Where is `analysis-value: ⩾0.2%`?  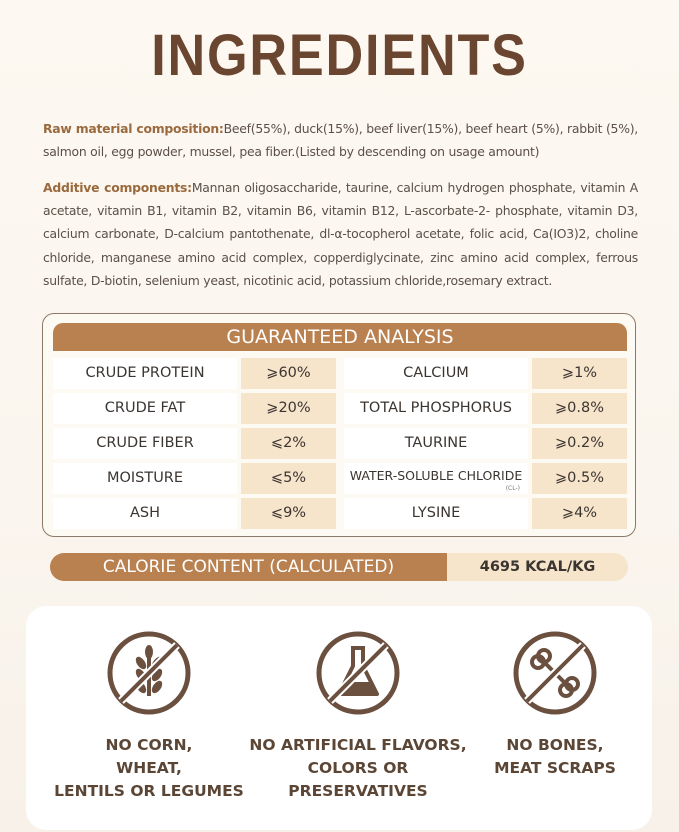
analysis-value: ⩾0.2% is located at coordinates (579, 443).